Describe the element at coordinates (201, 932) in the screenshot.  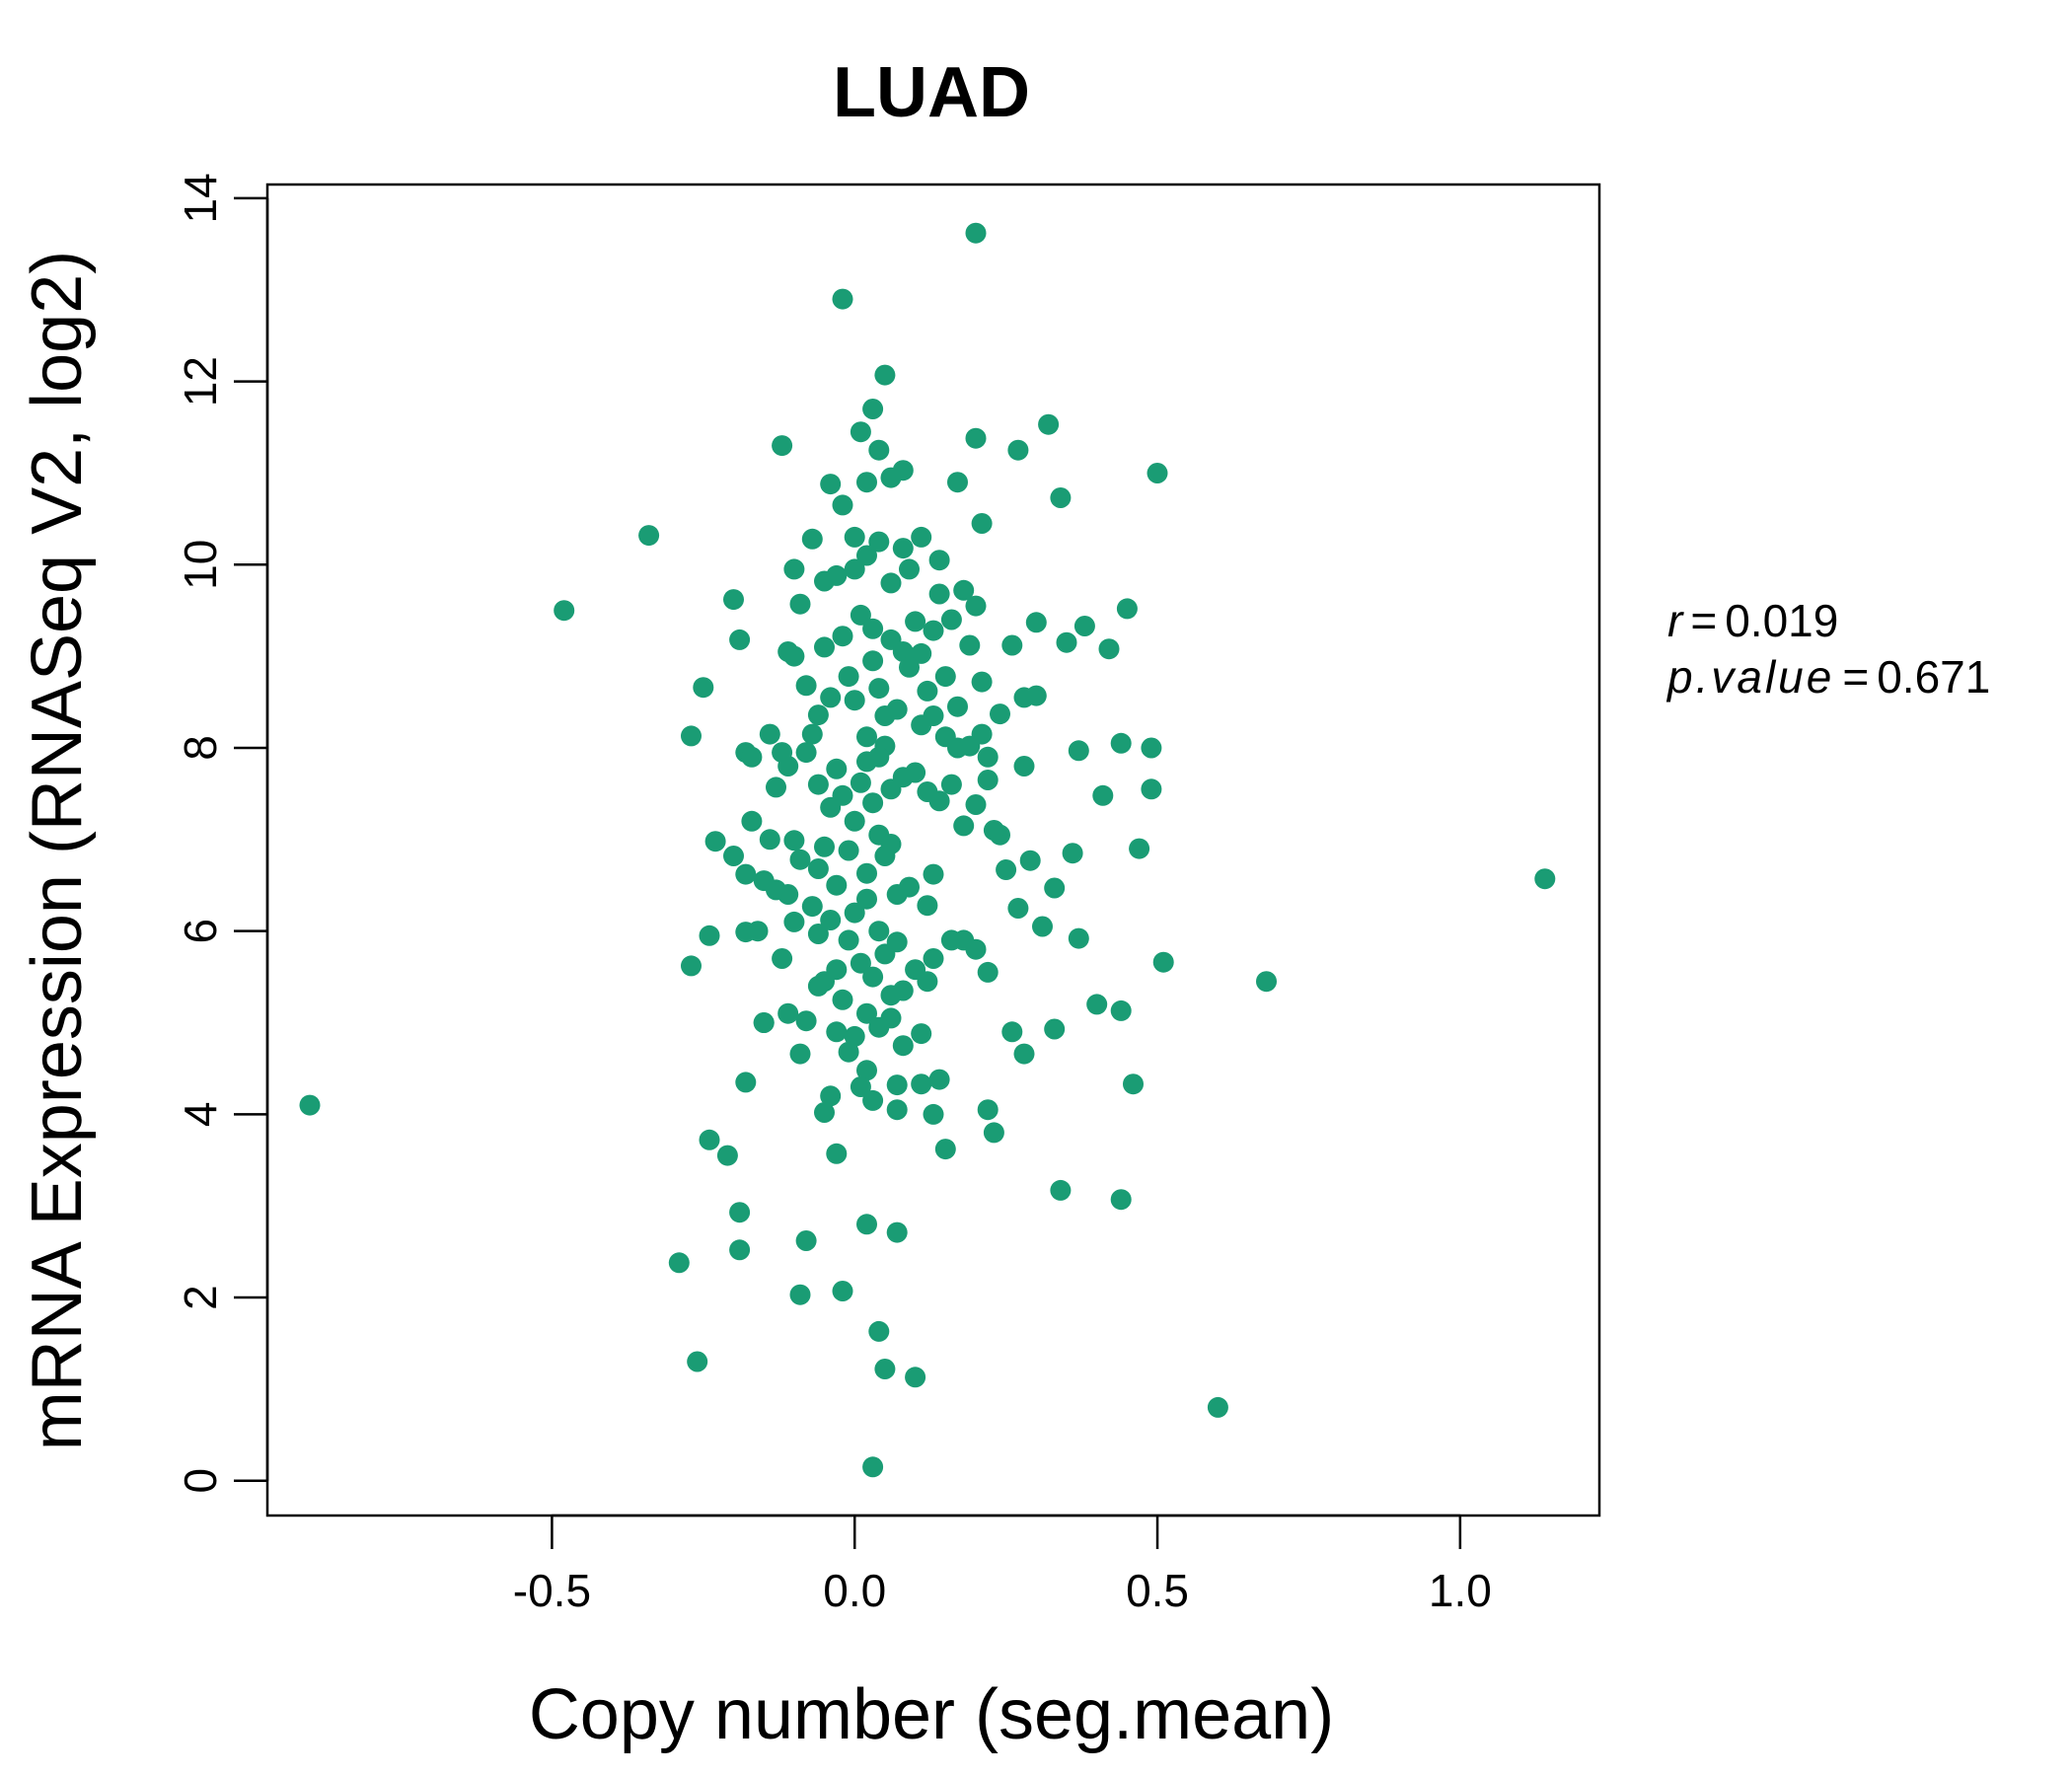
I see `y-tick-label: 6` at that location.